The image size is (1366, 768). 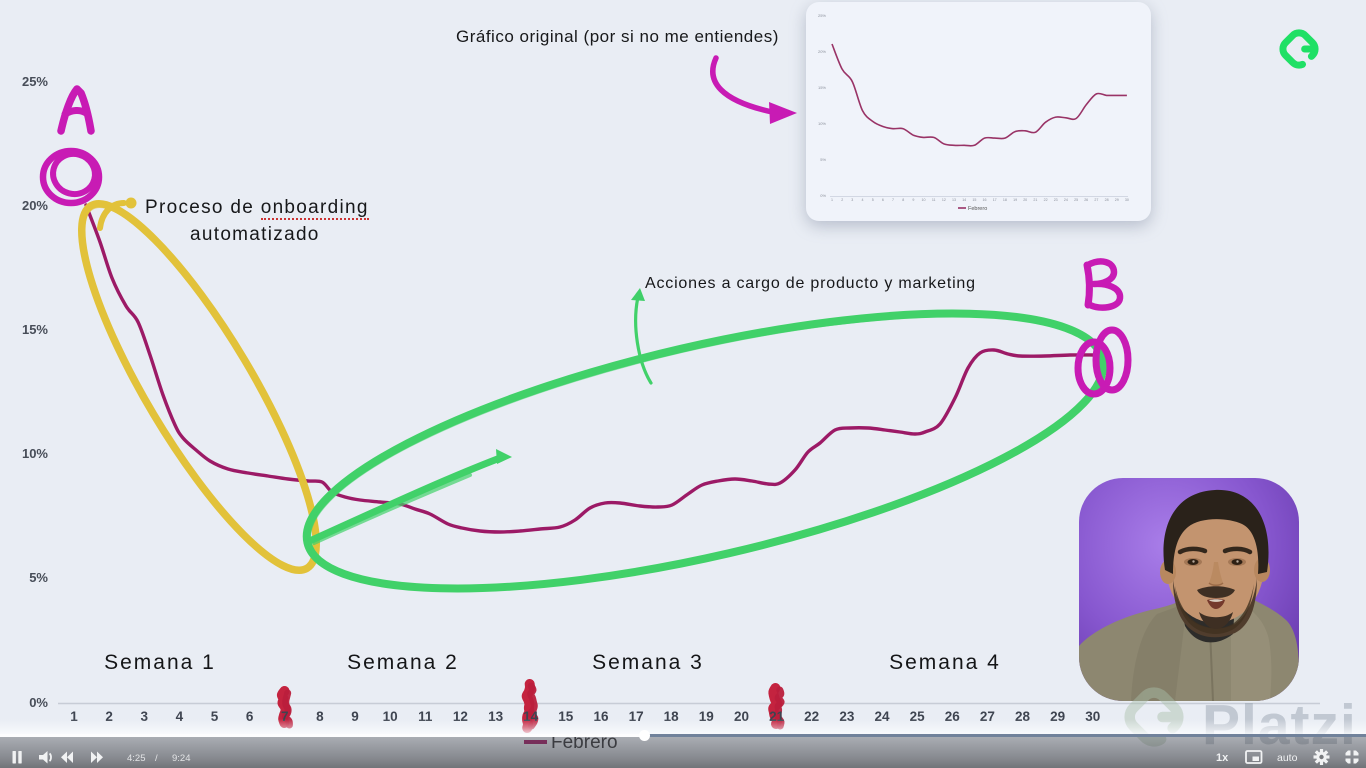 What do you see at coordinates (995, 200) in the screenshot?
I see `svg-text: 17` at bounding box center [995, 200].